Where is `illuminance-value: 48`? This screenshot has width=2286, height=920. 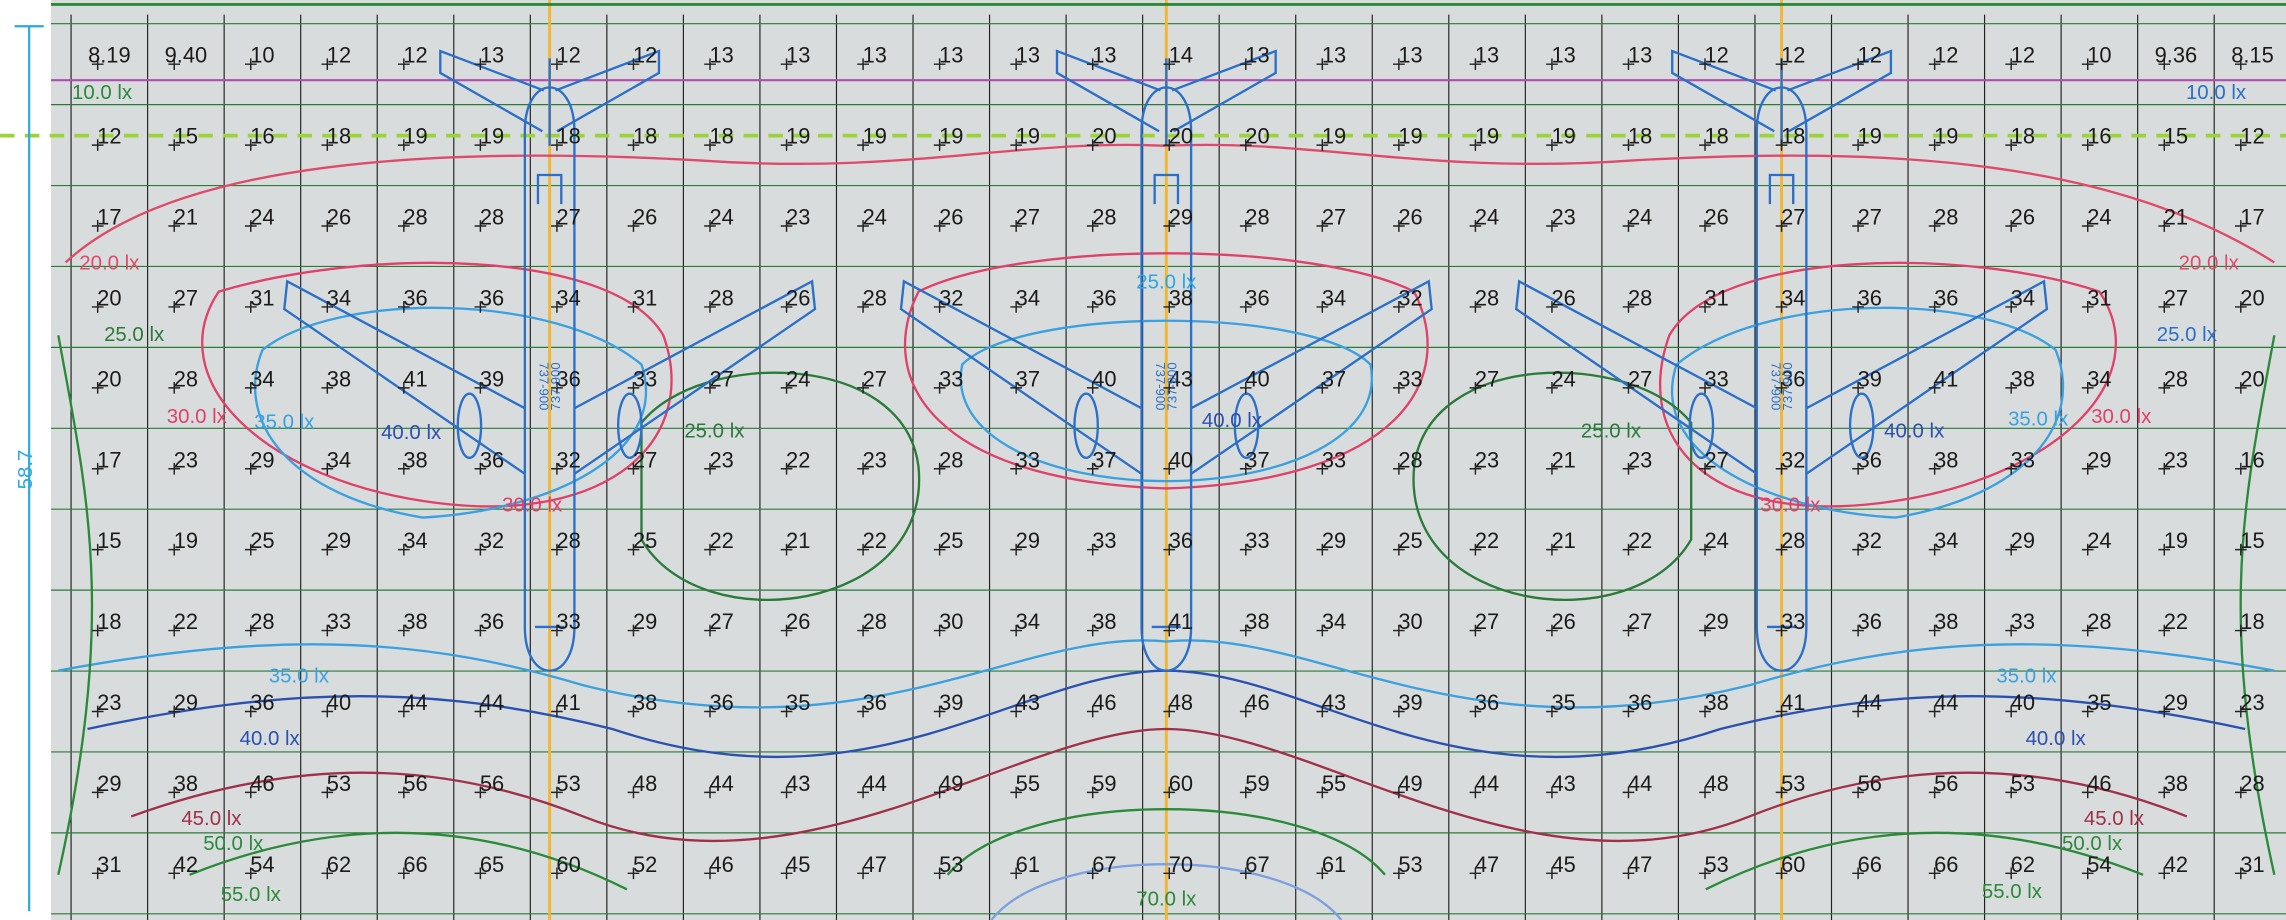
illuminance-value: 48 is located at coordinates (1717, 783).